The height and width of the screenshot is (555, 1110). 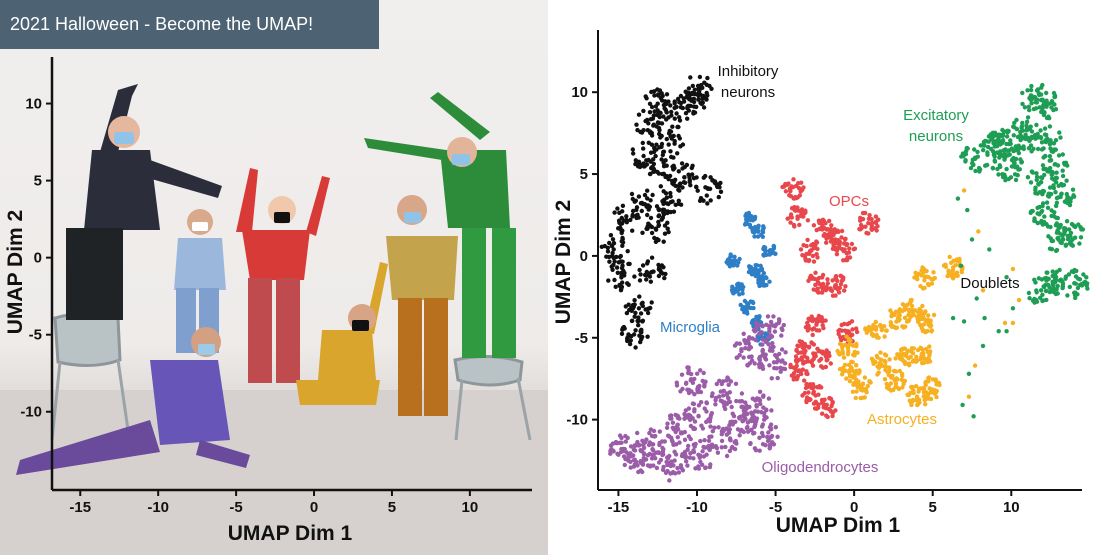 What do you see at coordinates (492, 397) in the screenshot?
I see `right-chair` at bounding box center [492, 397].